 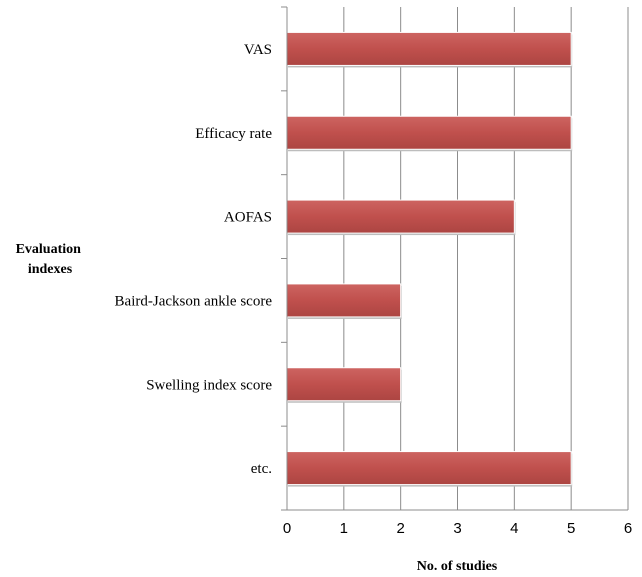 What do you see at coordinates (50, 269) in the screenshot?
I see `y-axis-title-line-2: indexes` at bounding box center [50, 269].